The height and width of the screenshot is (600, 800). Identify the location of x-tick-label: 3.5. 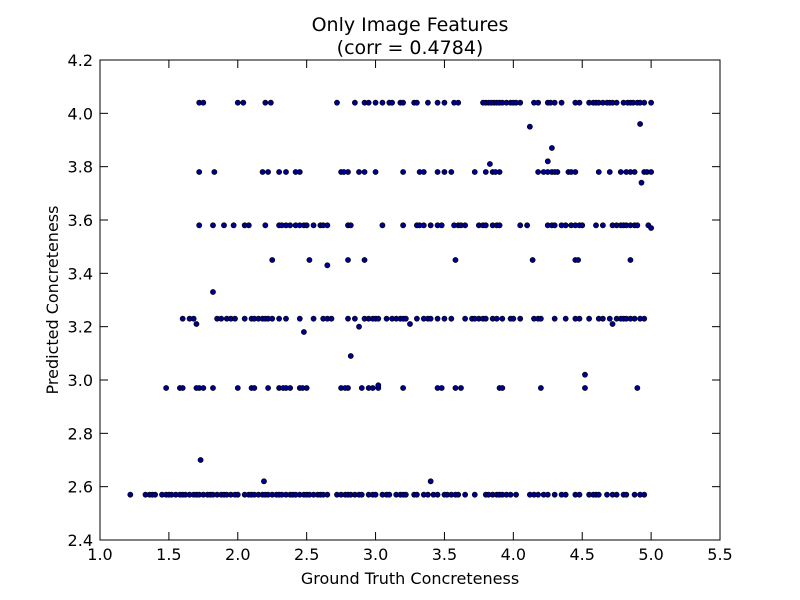
(444, 554).